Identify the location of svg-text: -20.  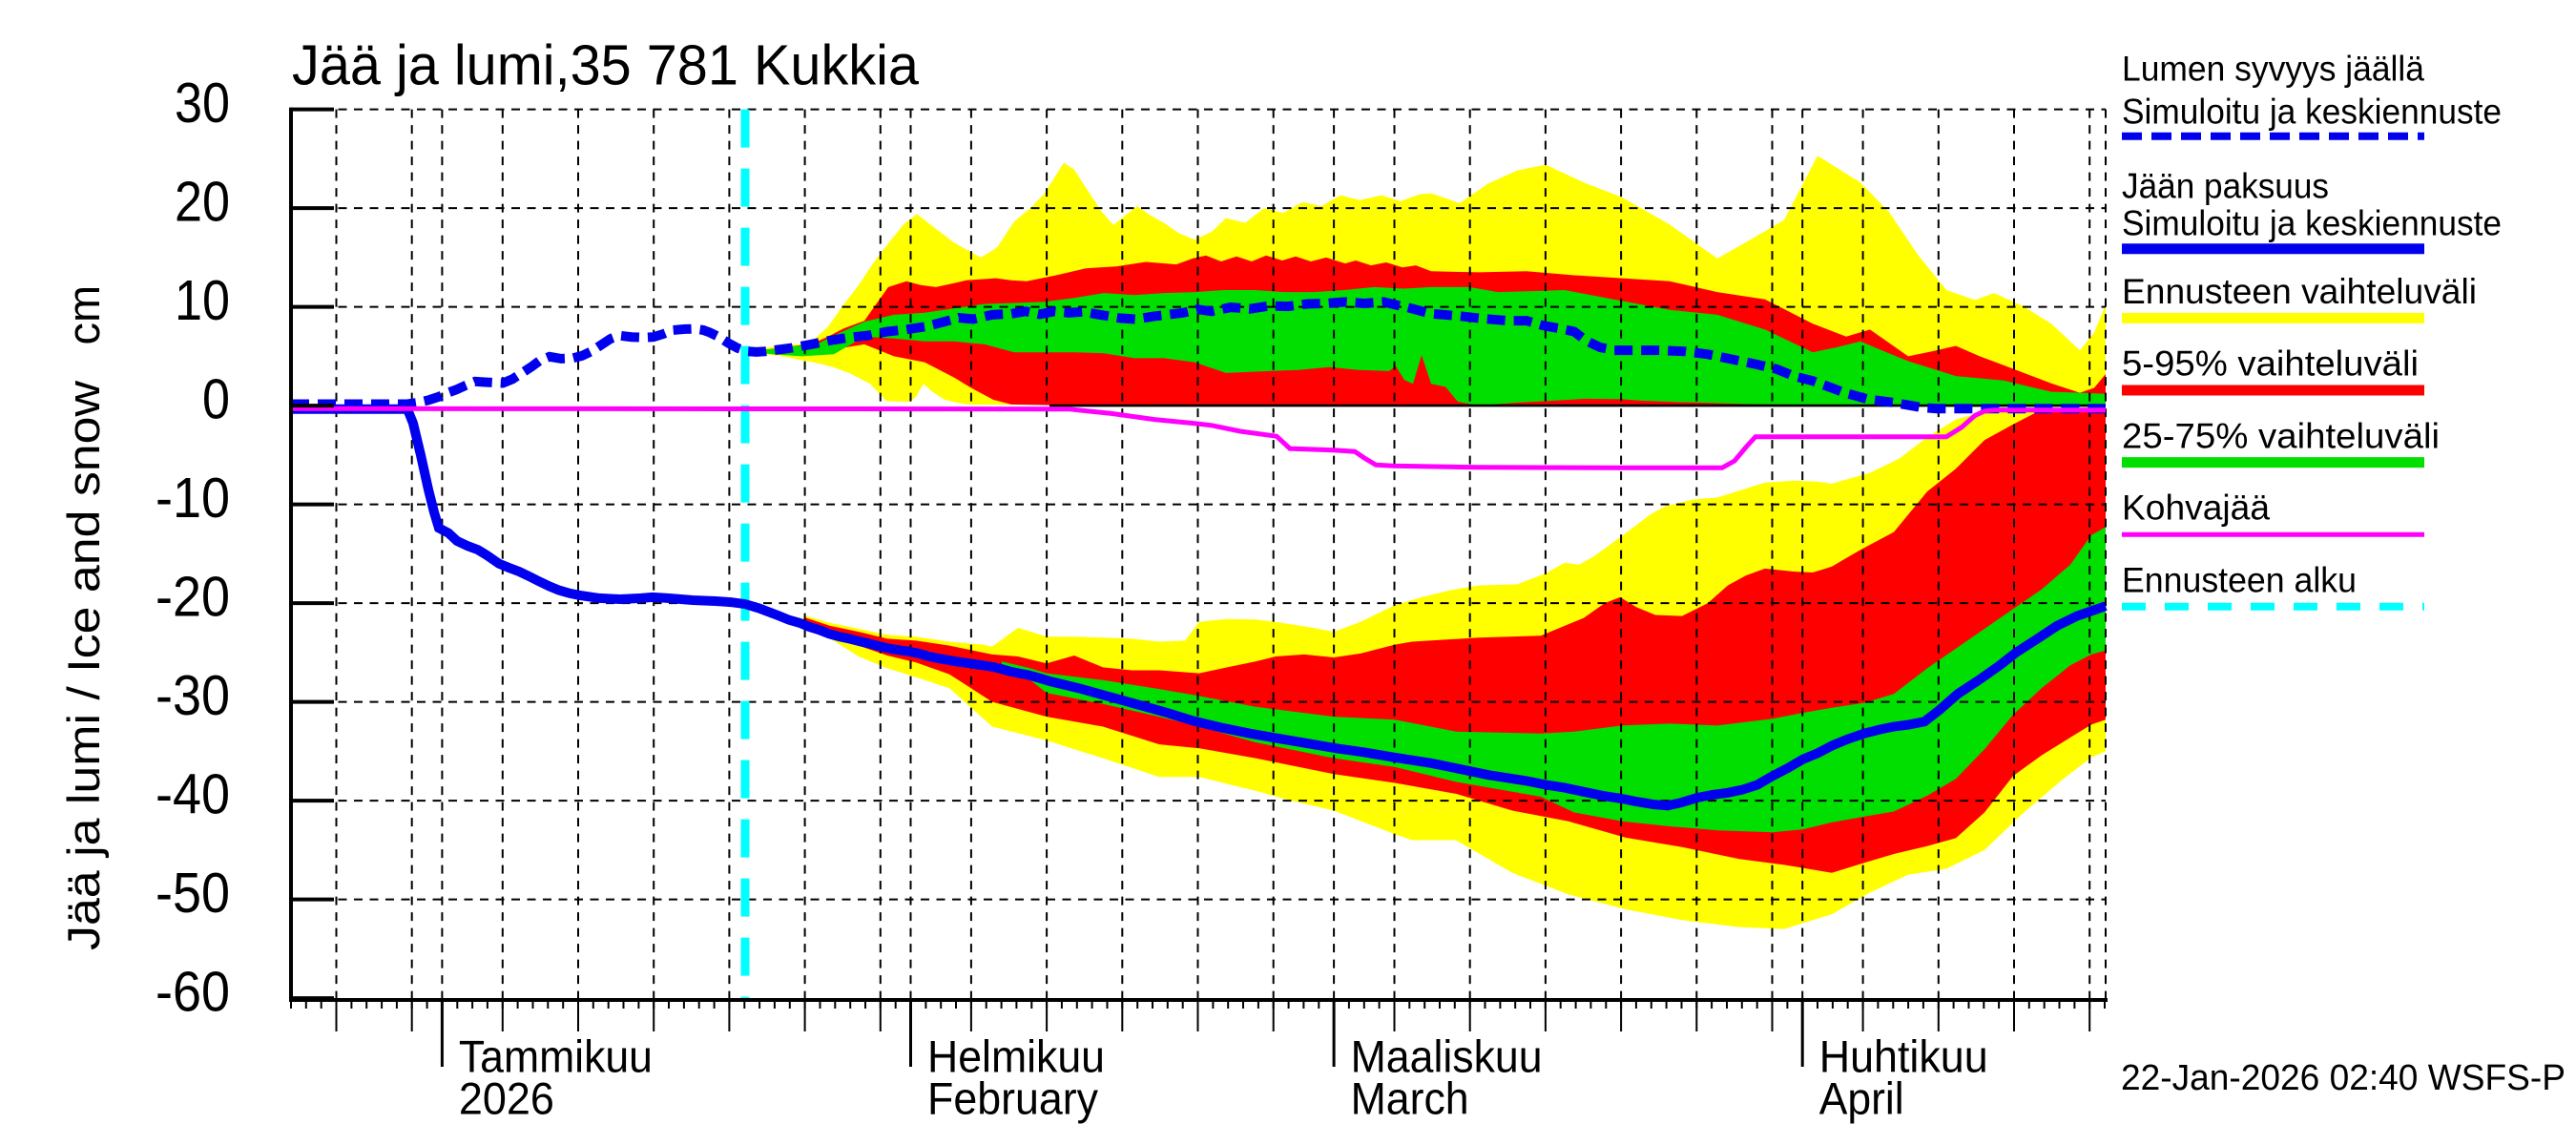
(193, 596).